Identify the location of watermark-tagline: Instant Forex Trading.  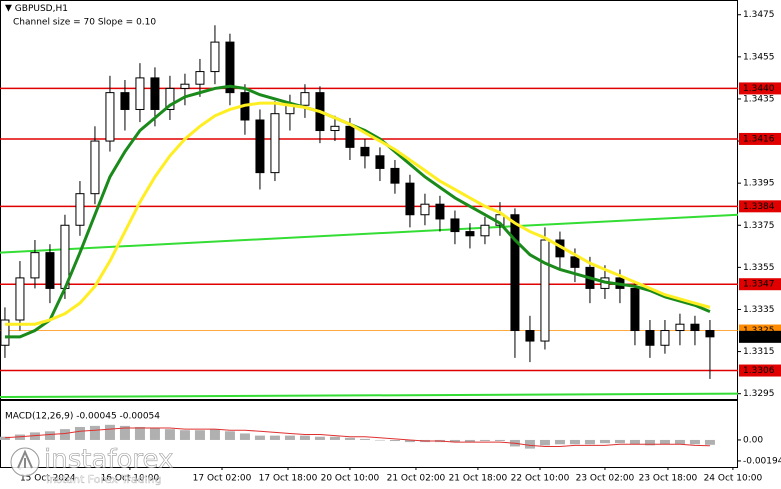
(104, 479).